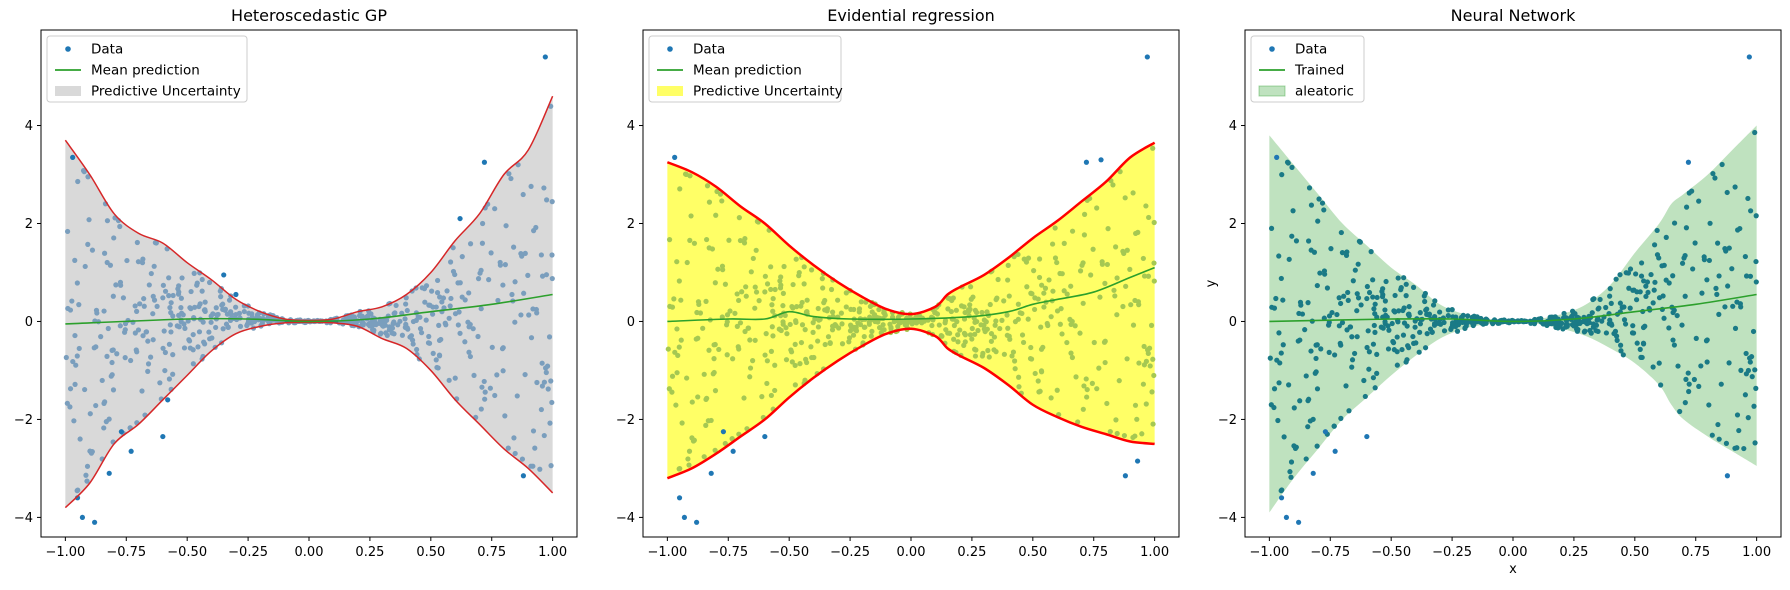 The height and width of the screenshot is (590, 1790). Describe the element at coordinates (1269, 552) in the screenshot. I see `x-tick-label: −1.00` at that location.